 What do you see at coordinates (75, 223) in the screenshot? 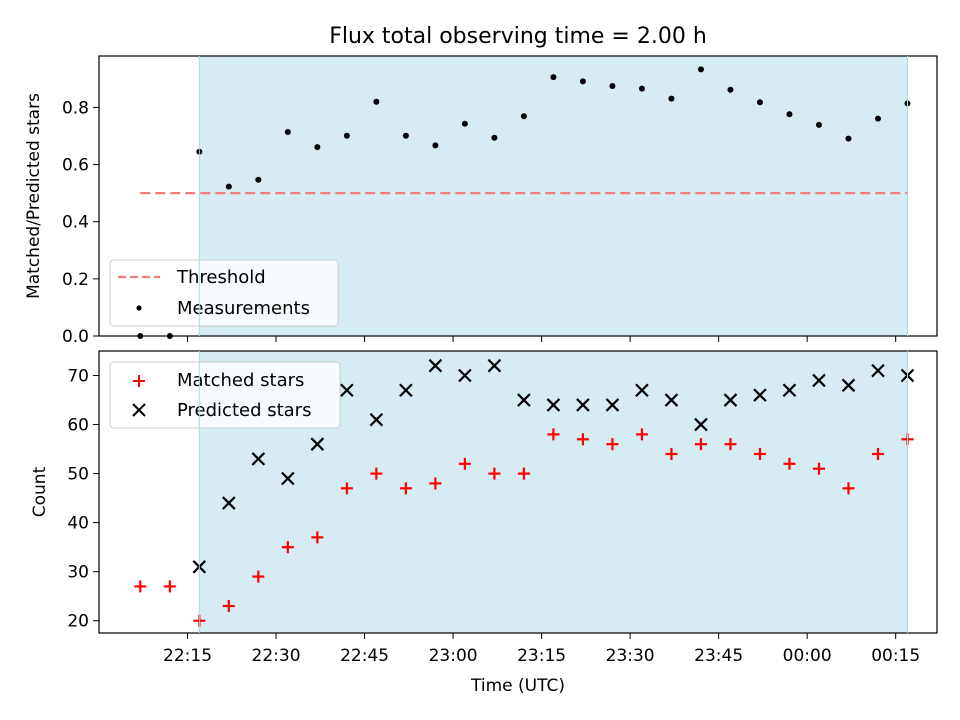
I see `y-tick-label: 0.4` at bounding box center [75, 223].